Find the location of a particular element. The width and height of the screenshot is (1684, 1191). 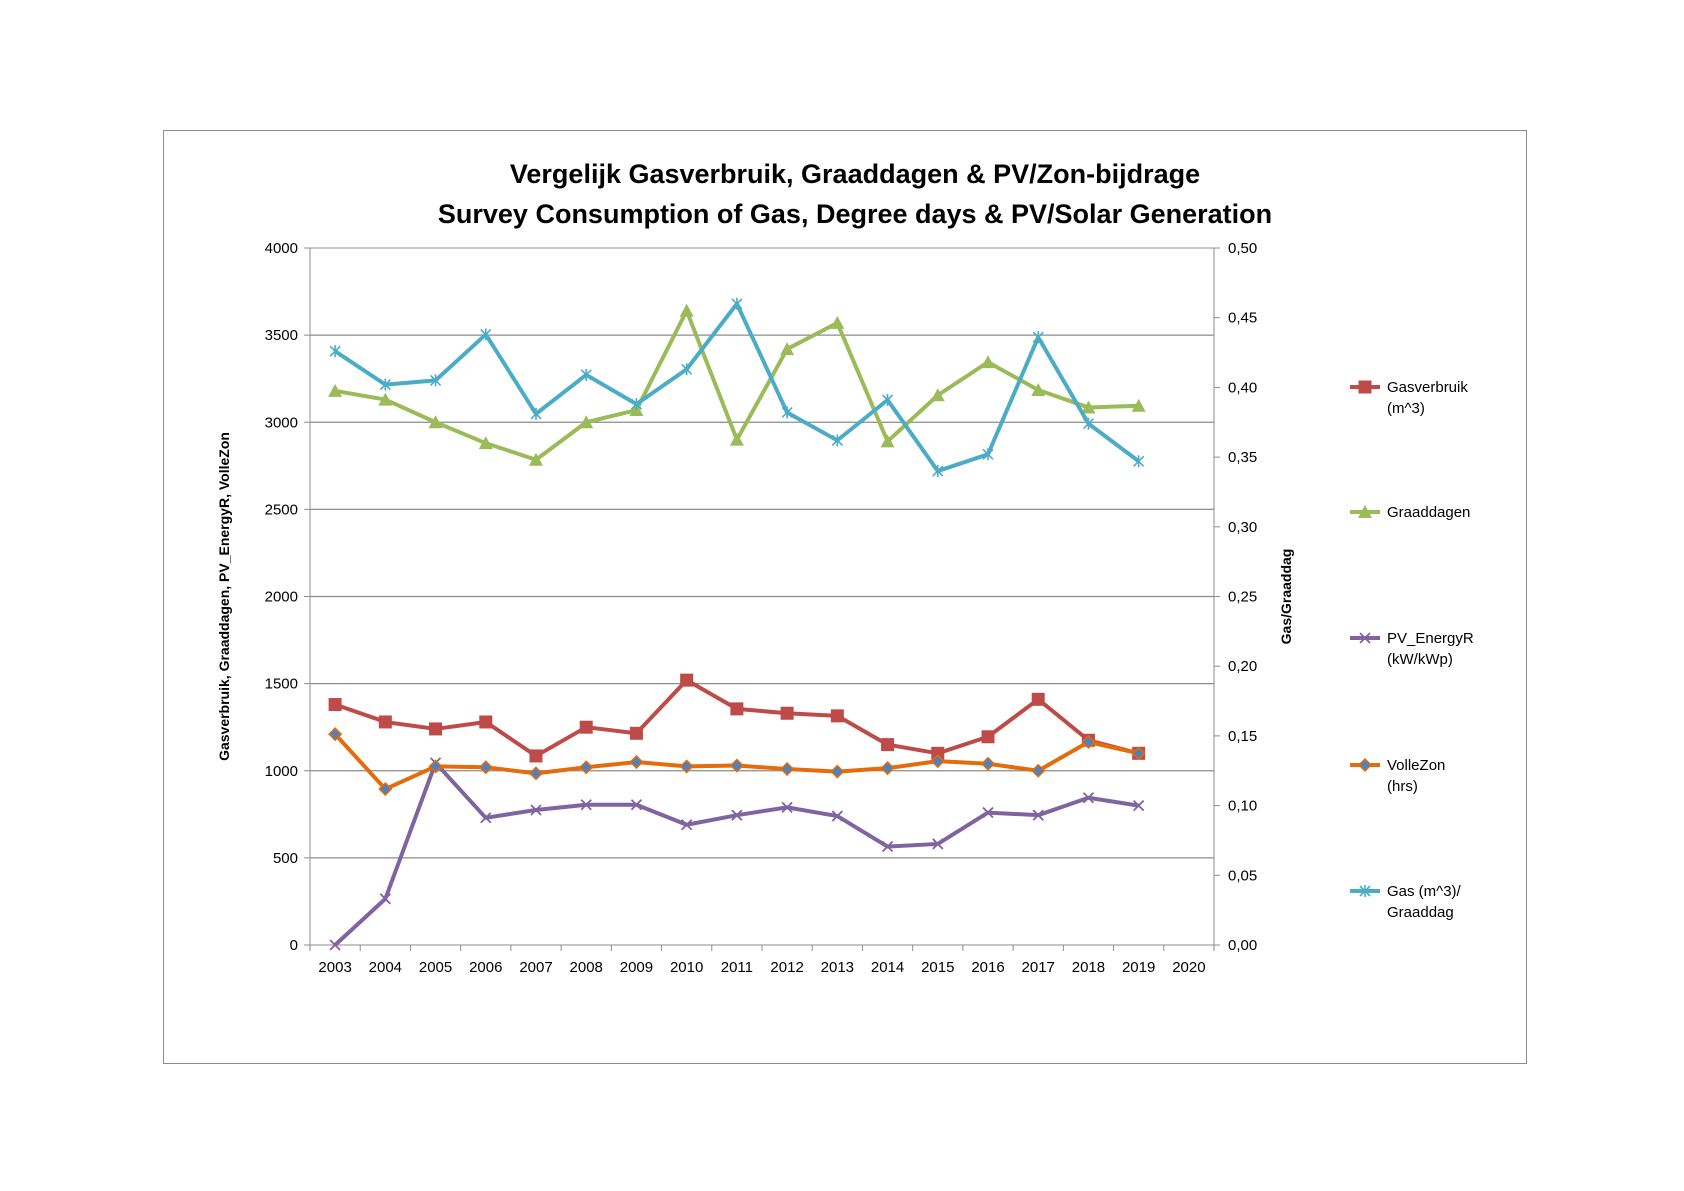

x-tick-label: 2015 is located at coordinates (937, 967).